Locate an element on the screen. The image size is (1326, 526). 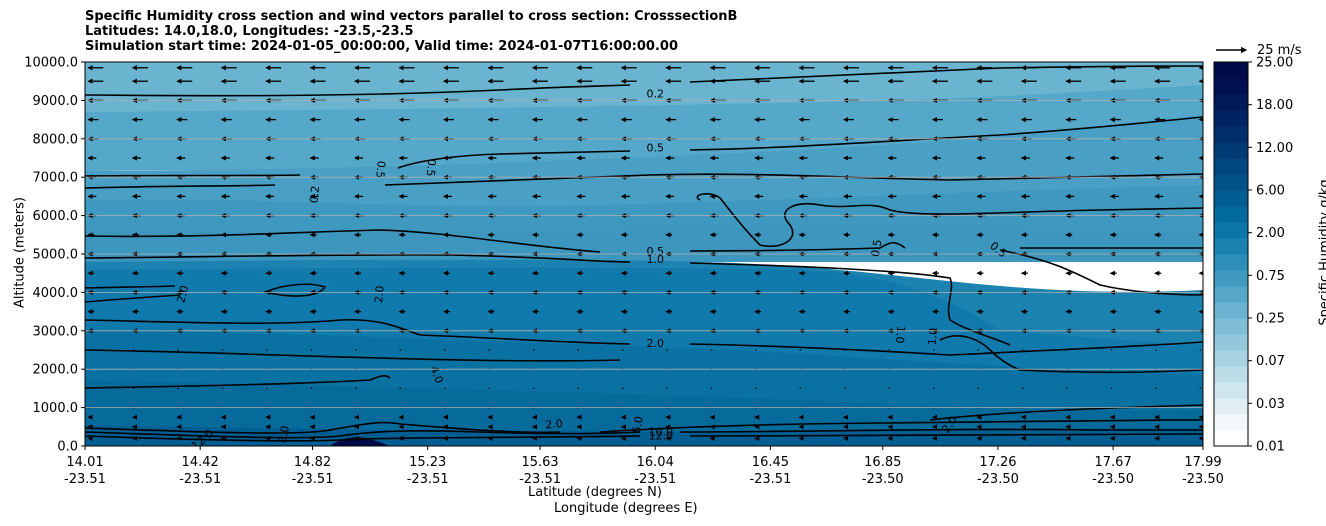
x-tick-label-lat: 16.85 is located at coordinates (882, 462).